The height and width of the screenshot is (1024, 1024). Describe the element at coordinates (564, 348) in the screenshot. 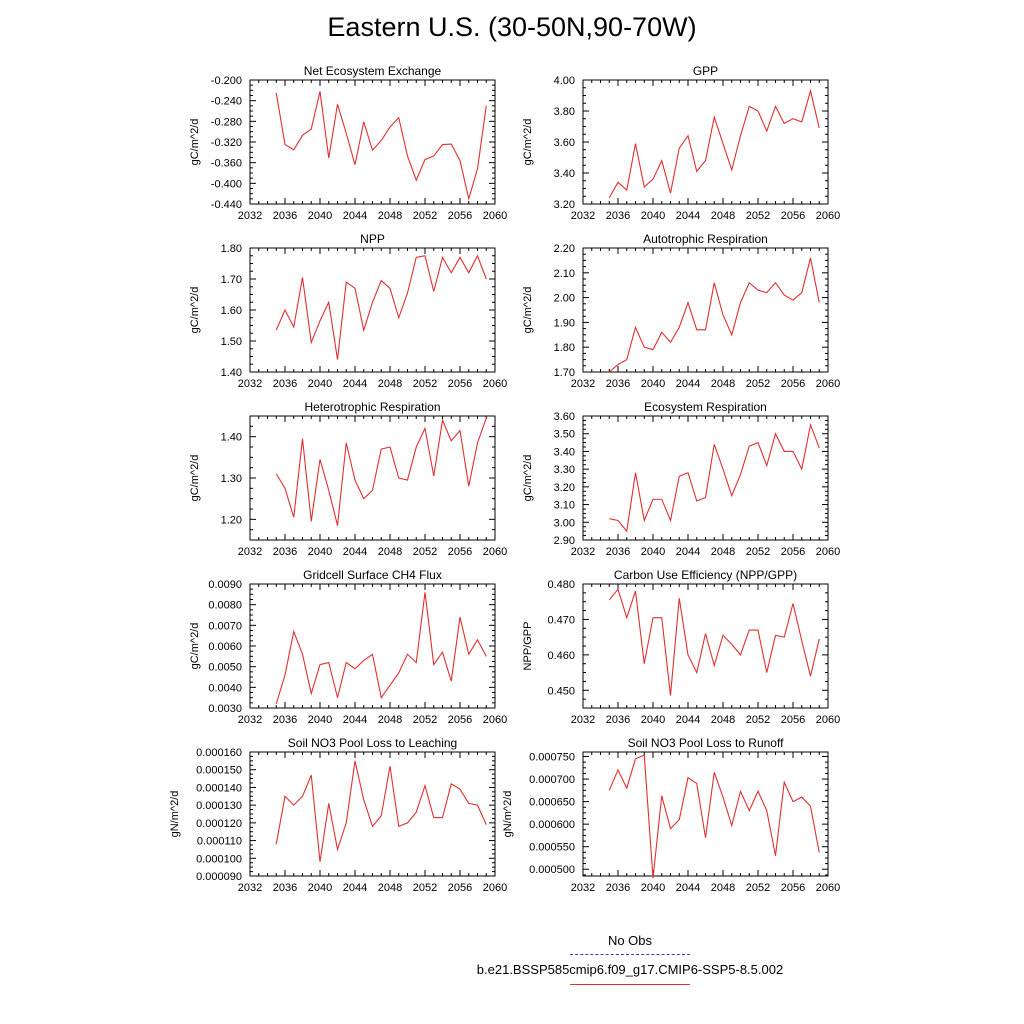

I see `y-tick-label: 1.80` at that location.